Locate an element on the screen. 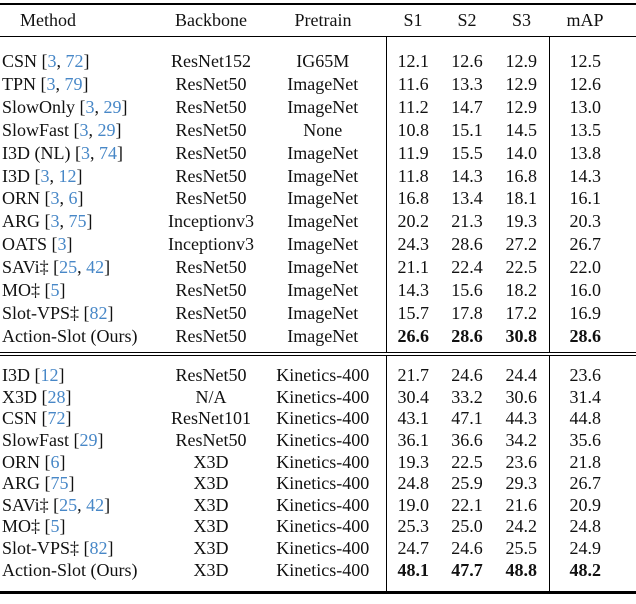 This screenshot has width=636, height=604. score-s1-cell: 24.7 is located at coordinates (412, 549).